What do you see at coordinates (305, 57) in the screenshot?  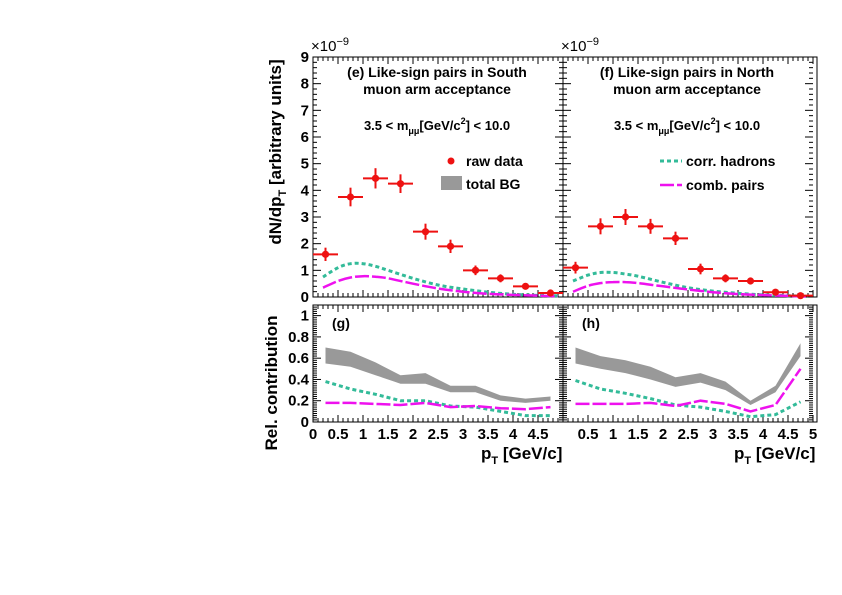 I see `y-tick-label: 9` at bounding box center [305, 57].